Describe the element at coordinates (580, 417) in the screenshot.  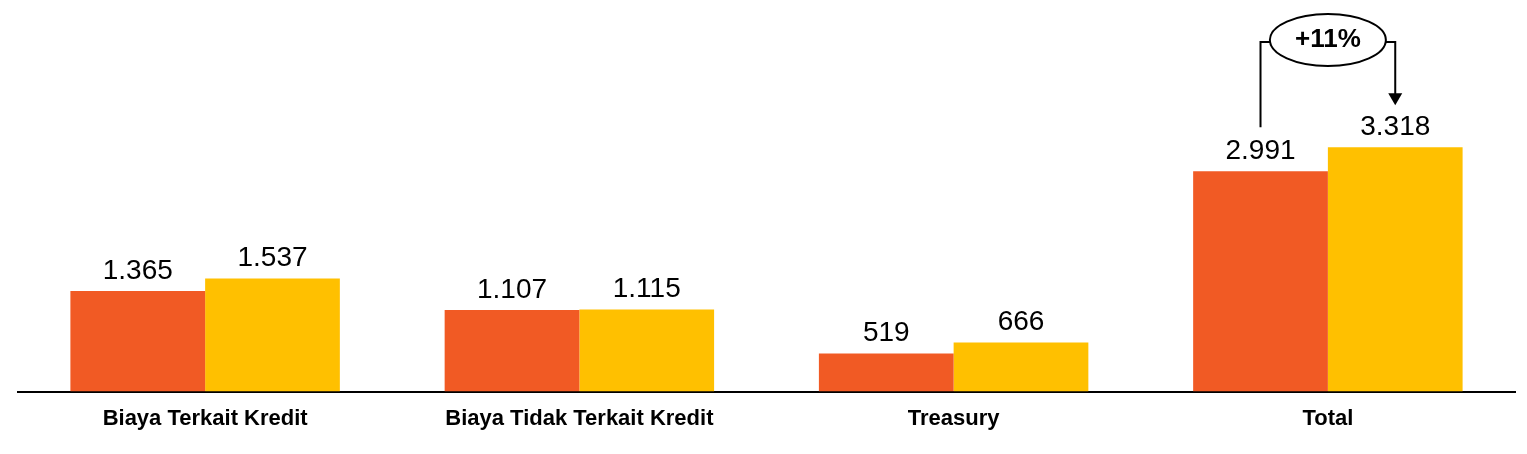
I see `x-tick-label: Biaya Tidak Terkait Kredit` at that location.